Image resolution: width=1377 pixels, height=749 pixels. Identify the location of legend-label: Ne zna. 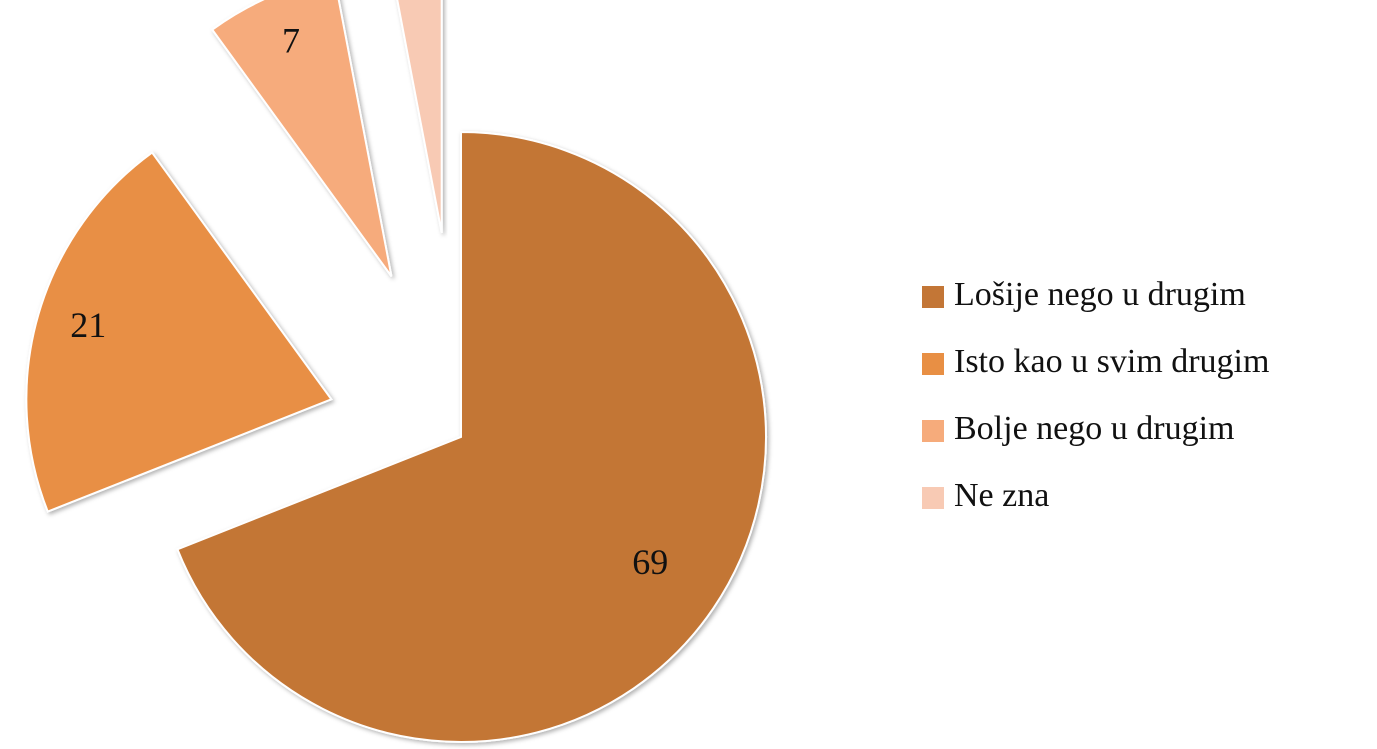
(1001, 495).